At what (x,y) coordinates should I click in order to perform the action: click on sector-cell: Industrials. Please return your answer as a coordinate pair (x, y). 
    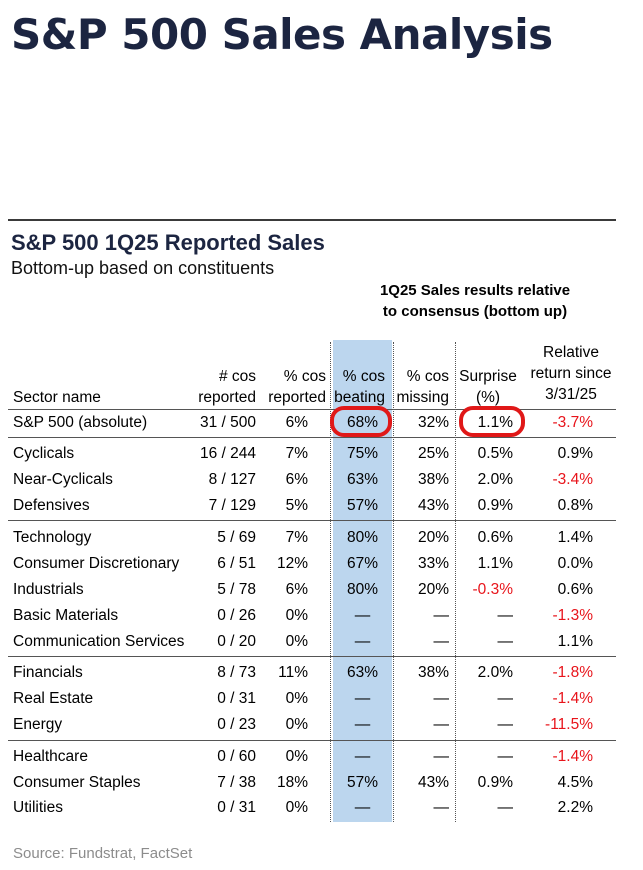
    Looking at the image, I should click on (48, 589).